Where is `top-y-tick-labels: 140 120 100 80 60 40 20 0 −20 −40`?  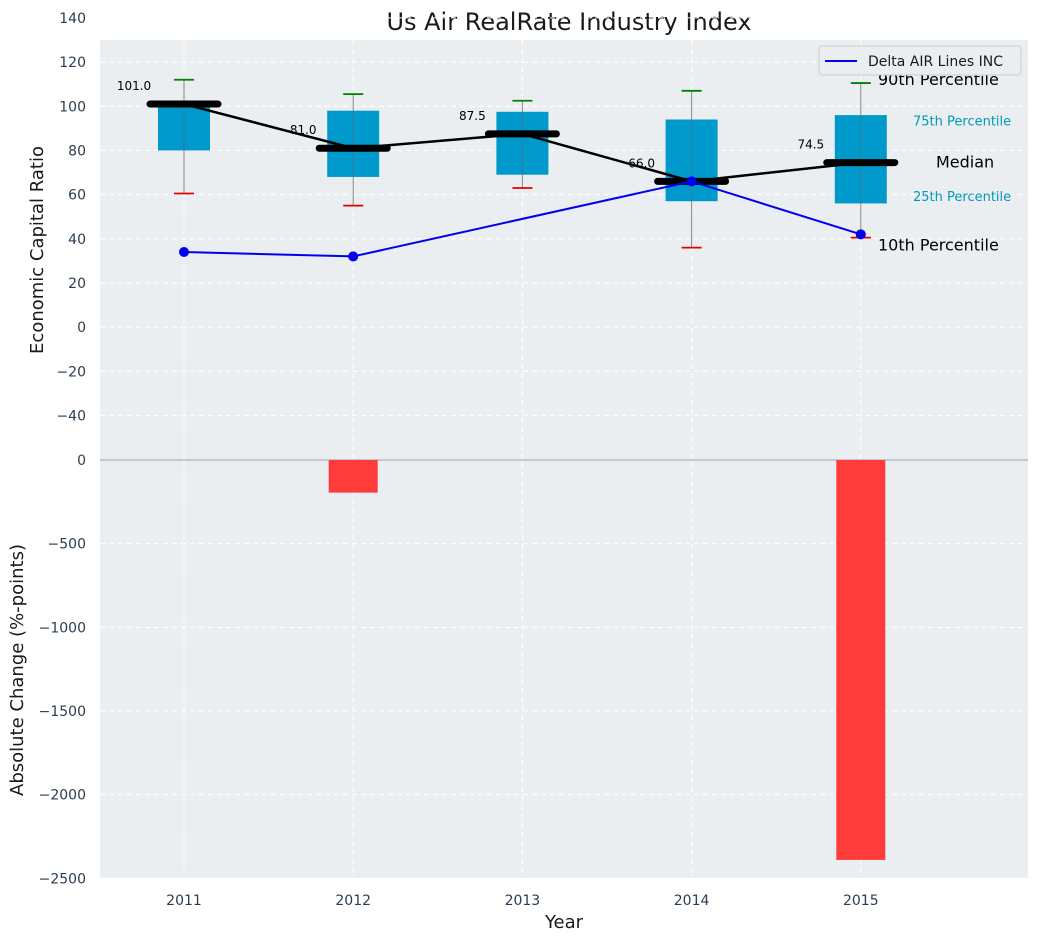 top-y-tick-labels: 140 120 100 80 60 40 20 0 −20 −40 is located at coordinates (71, 217).